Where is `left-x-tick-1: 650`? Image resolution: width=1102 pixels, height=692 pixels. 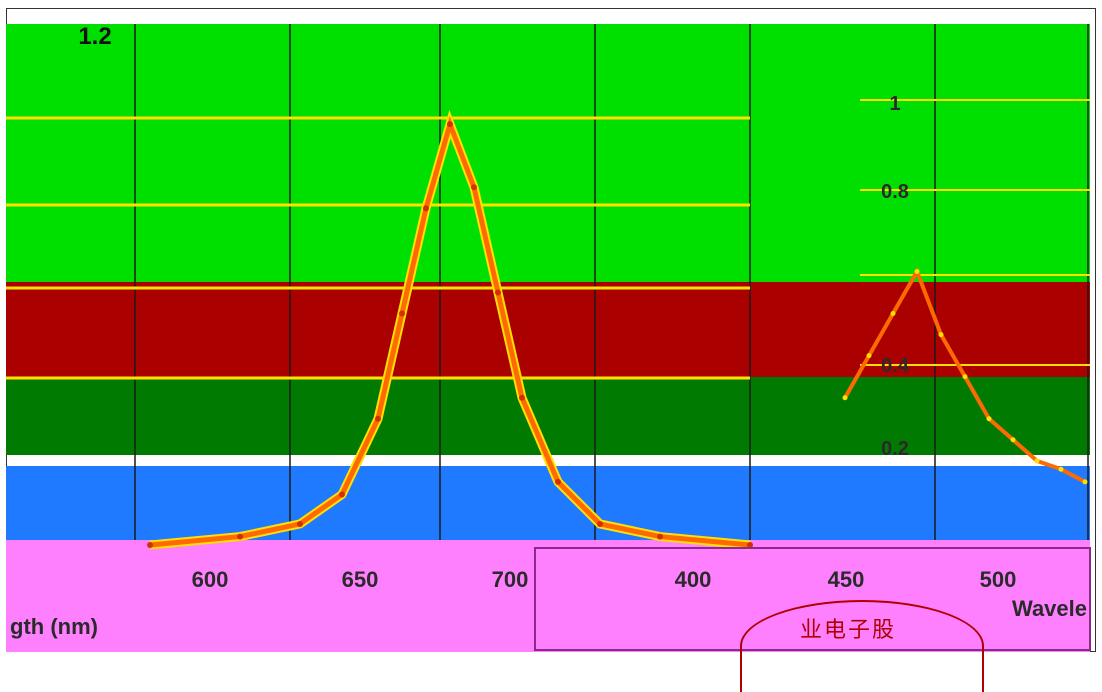
left-x-tick-1: 650 is located at coordinates (360, 579).